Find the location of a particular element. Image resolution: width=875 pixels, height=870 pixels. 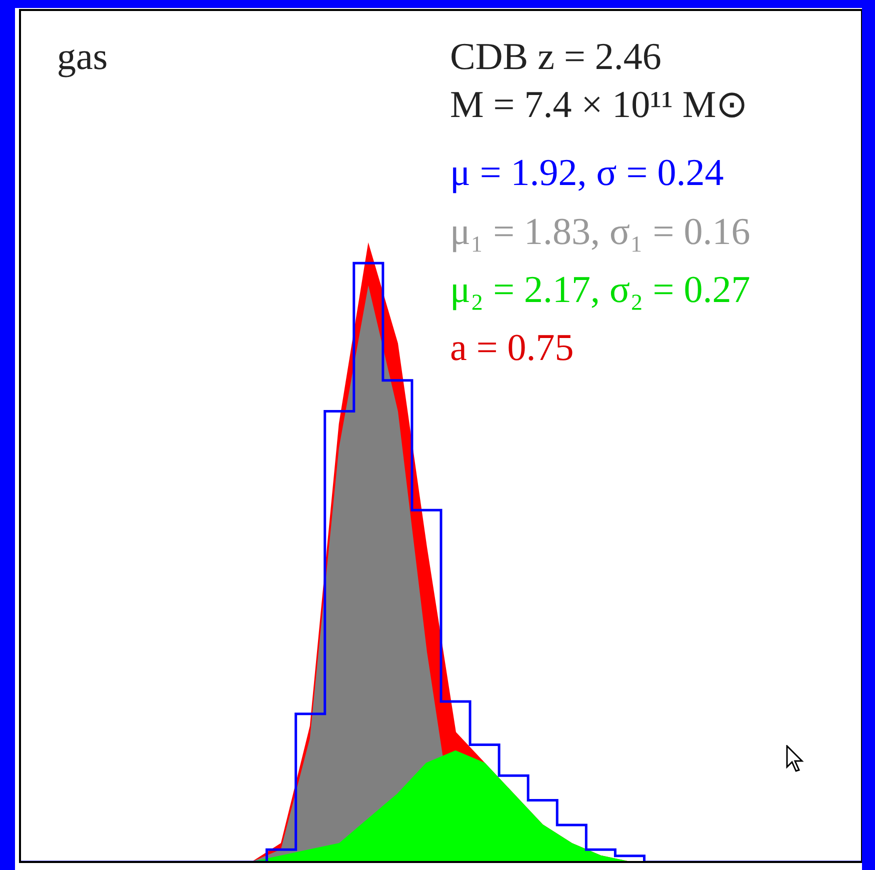

annotation: a = 0.75 is located at coordinates (512, 348).